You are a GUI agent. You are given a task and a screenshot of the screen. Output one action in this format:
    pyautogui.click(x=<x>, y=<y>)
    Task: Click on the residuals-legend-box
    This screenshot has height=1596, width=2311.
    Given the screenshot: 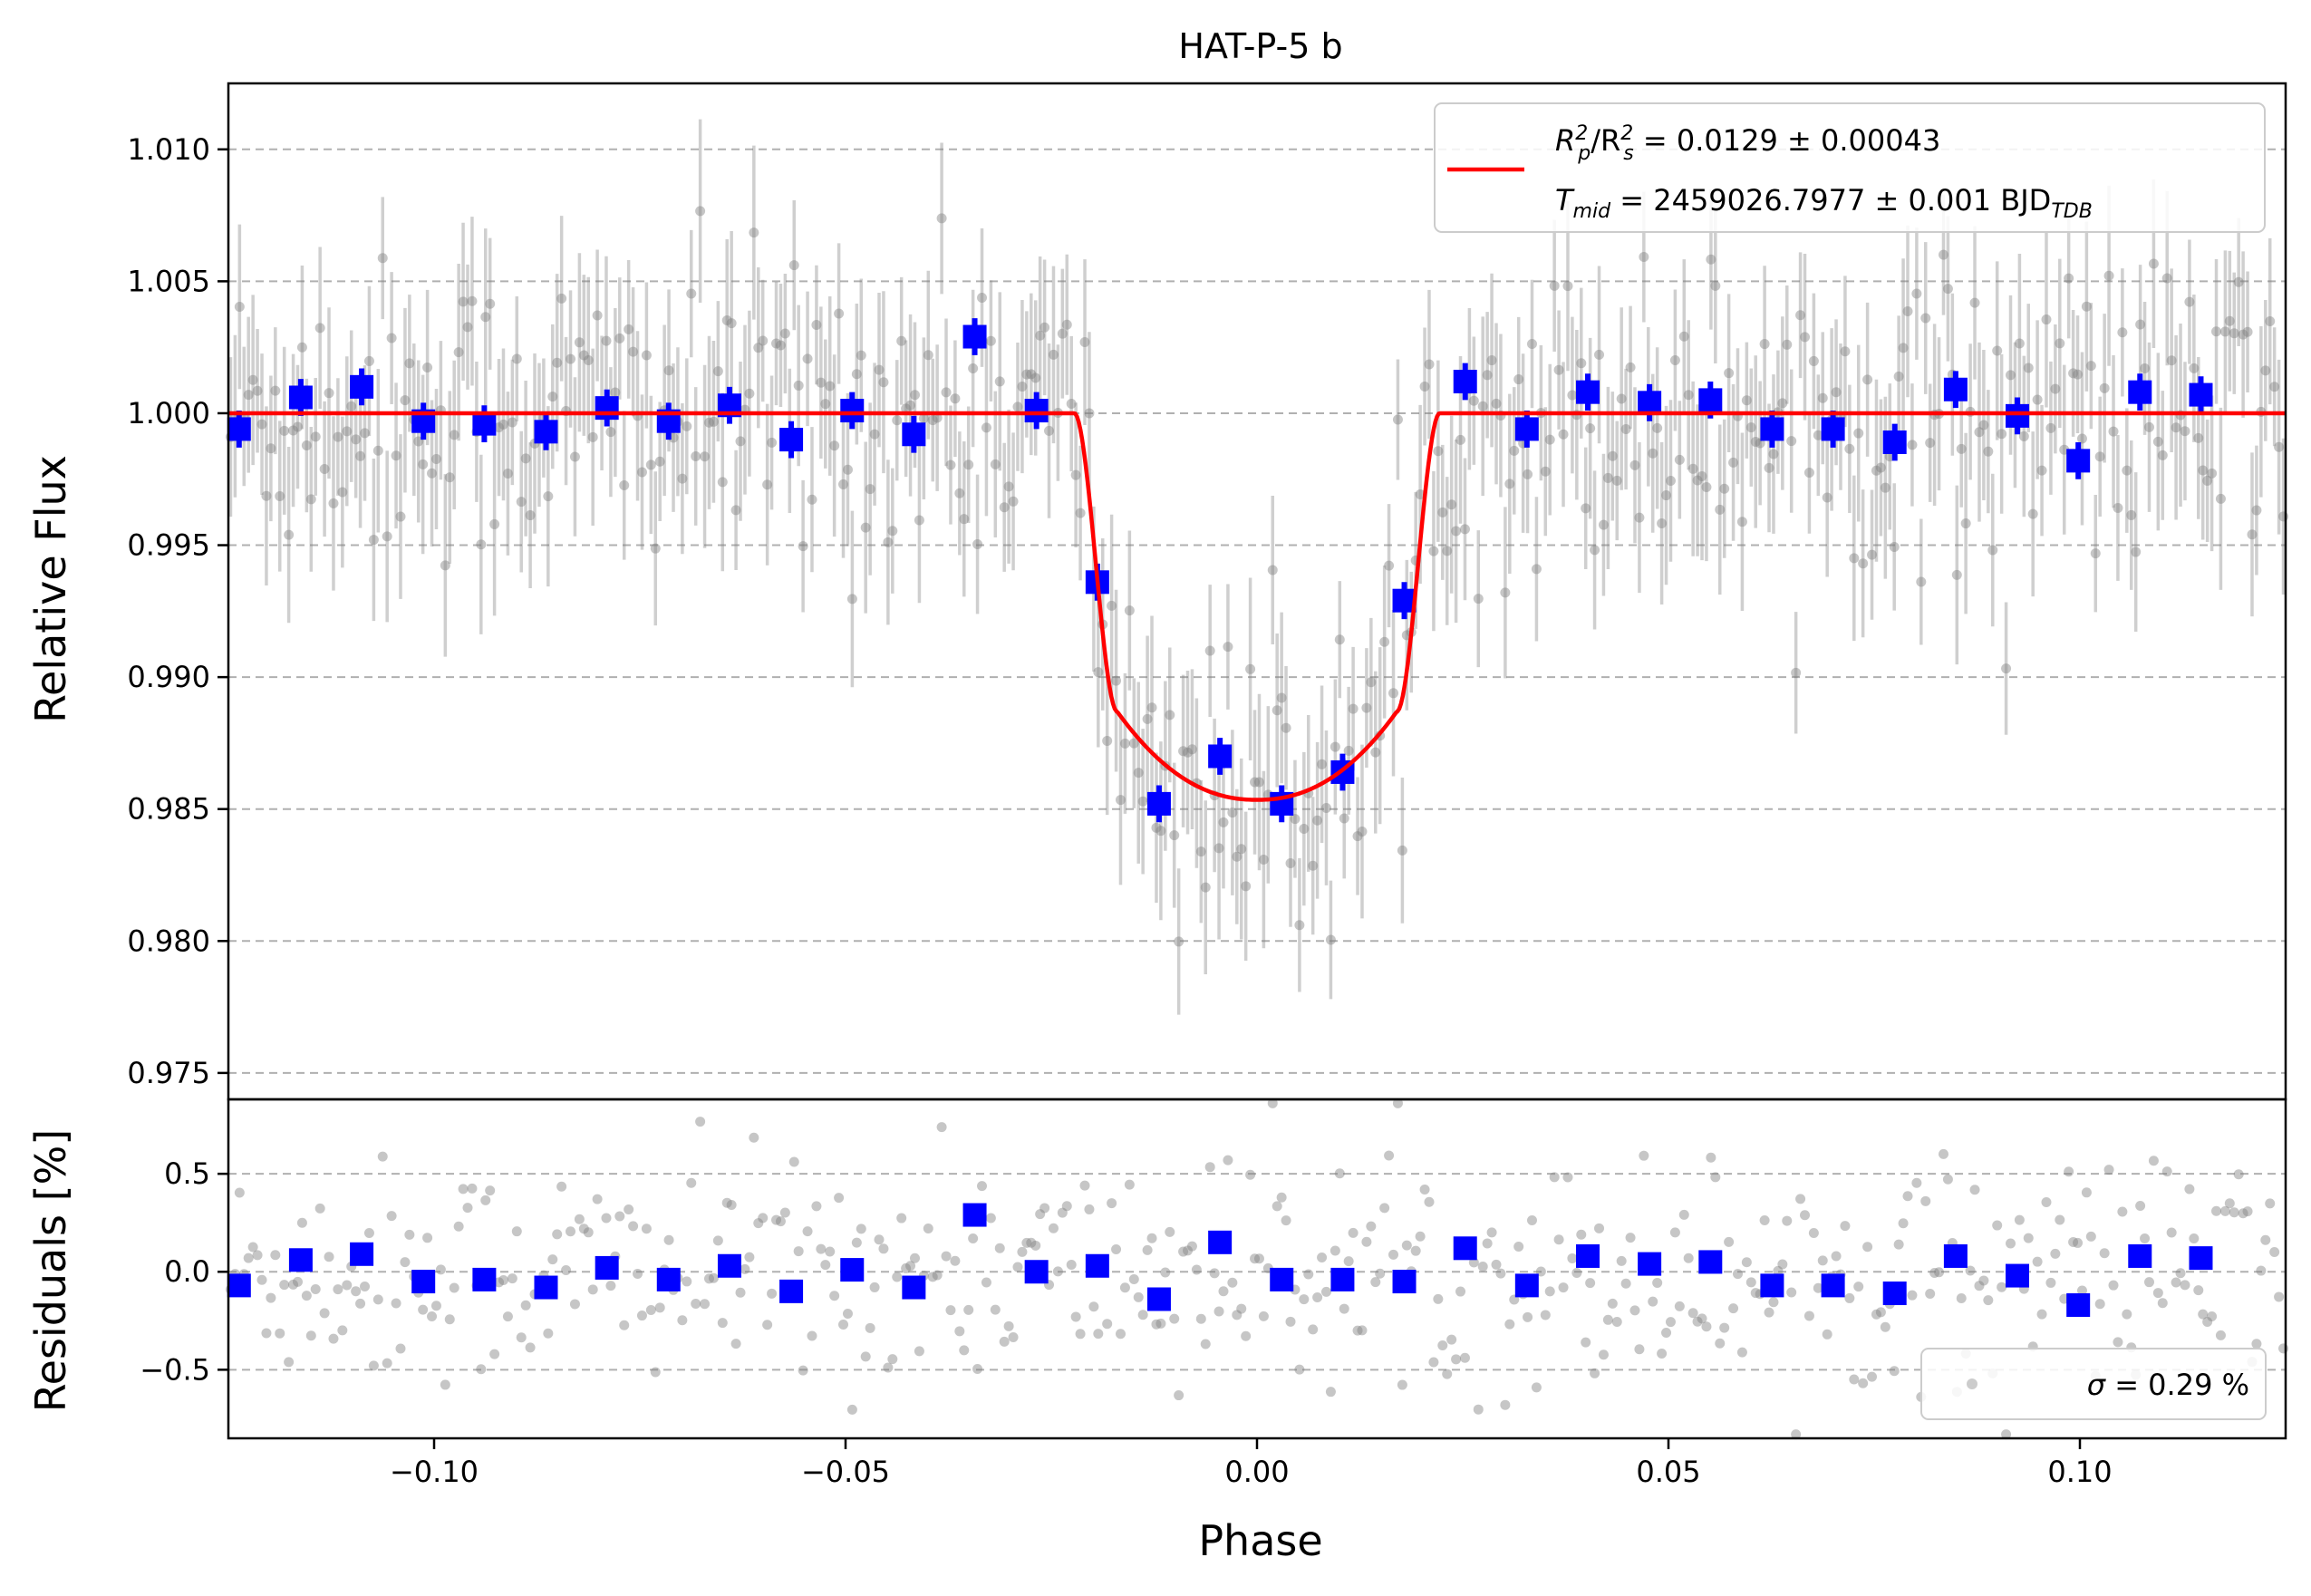 What is the action you would take?
    pyautogui.click(x=2093, y=1384)
    